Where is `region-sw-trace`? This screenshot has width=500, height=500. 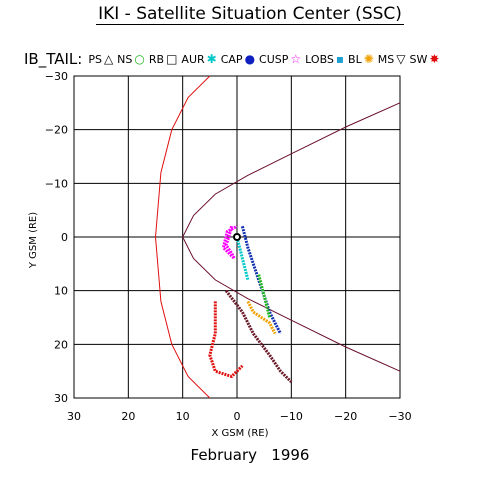
region-sw-trace is located at coordinates (226, 339).